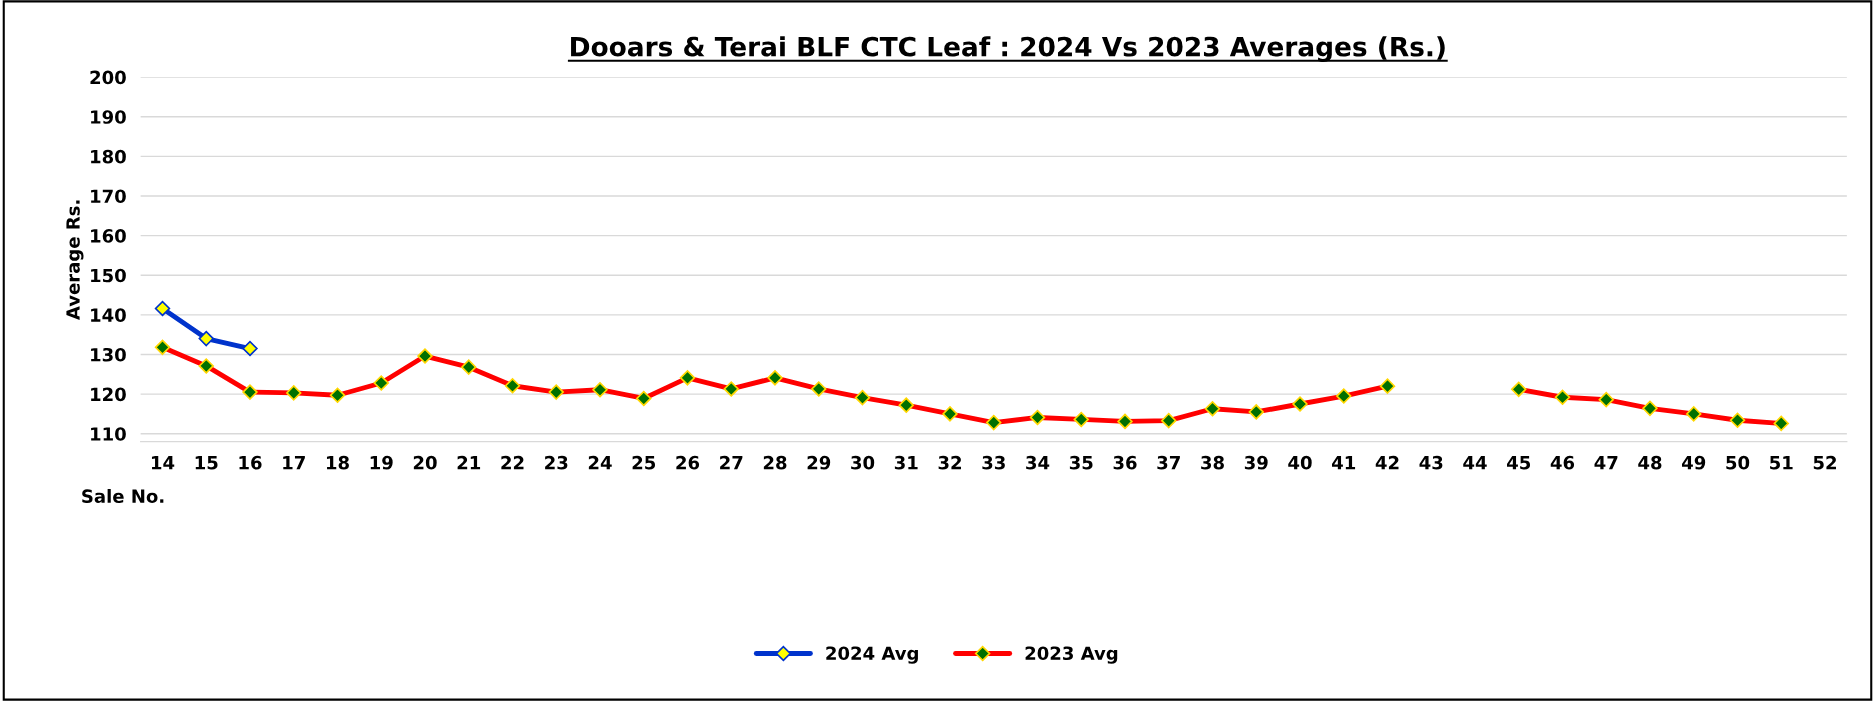 Image resolution: width=1875 pixels, height=701 pixels. What do you see at coordinates (337, 462) in the screenshot?
I see `x-tick-label: 18` at bounding box center [337, 462].